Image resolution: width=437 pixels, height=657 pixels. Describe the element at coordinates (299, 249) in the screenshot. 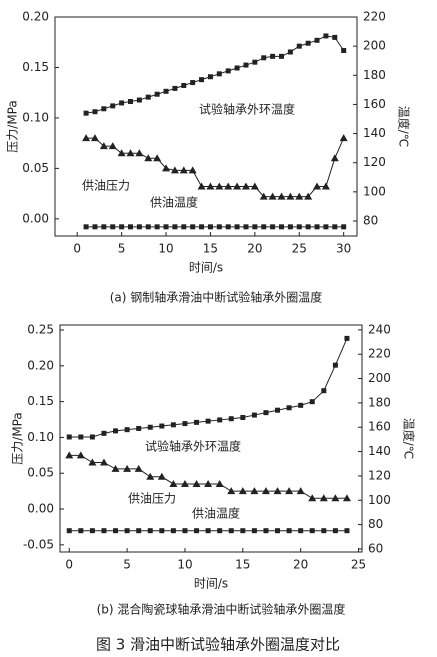

I see `x-tick-label: 25` at that location.